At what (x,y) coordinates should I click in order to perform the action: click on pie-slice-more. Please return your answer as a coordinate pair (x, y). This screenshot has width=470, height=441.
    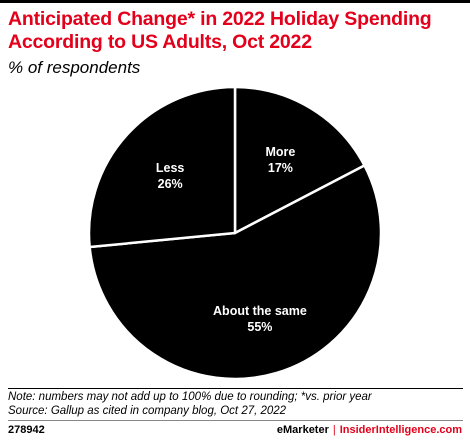
    Looking at the image, I should click on (299, 160).